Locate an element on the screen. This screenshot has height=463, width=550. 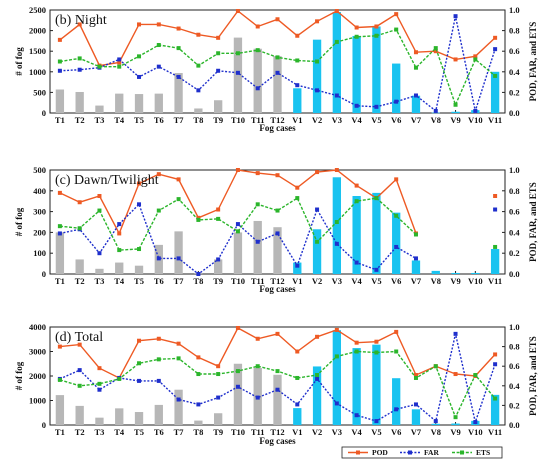
y-axis-label: # of fog is located at coordinates (19, 221).